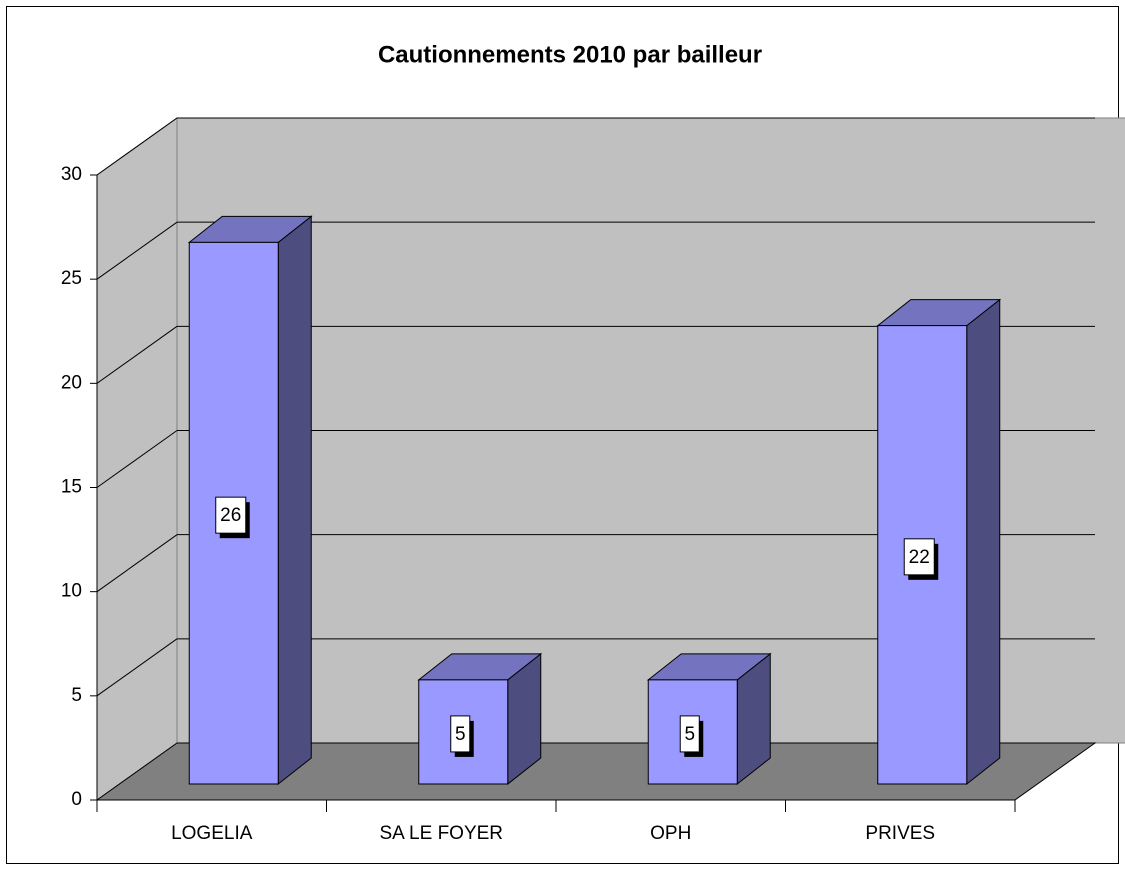 The height and width of the screenshot is (870, 1125). Describe the element at coordinates (900, 833) in the screenshot. I see `x-tick-label: PRIVES` at that location.